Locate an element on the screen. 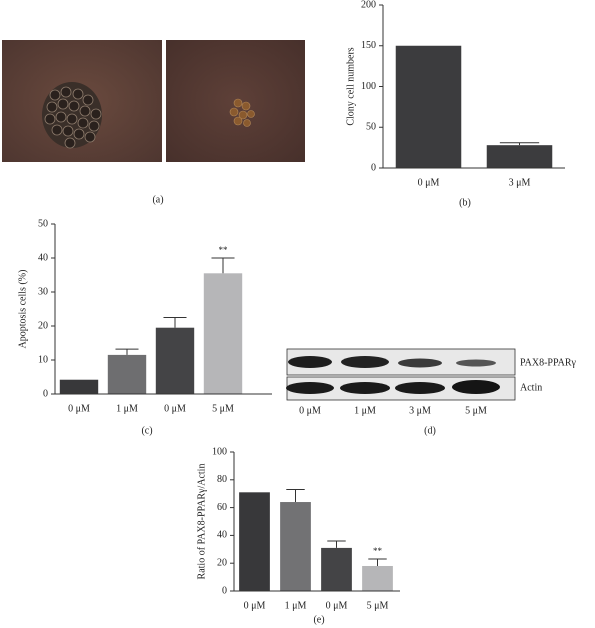  colony-small is located at coordinates (242, 112).